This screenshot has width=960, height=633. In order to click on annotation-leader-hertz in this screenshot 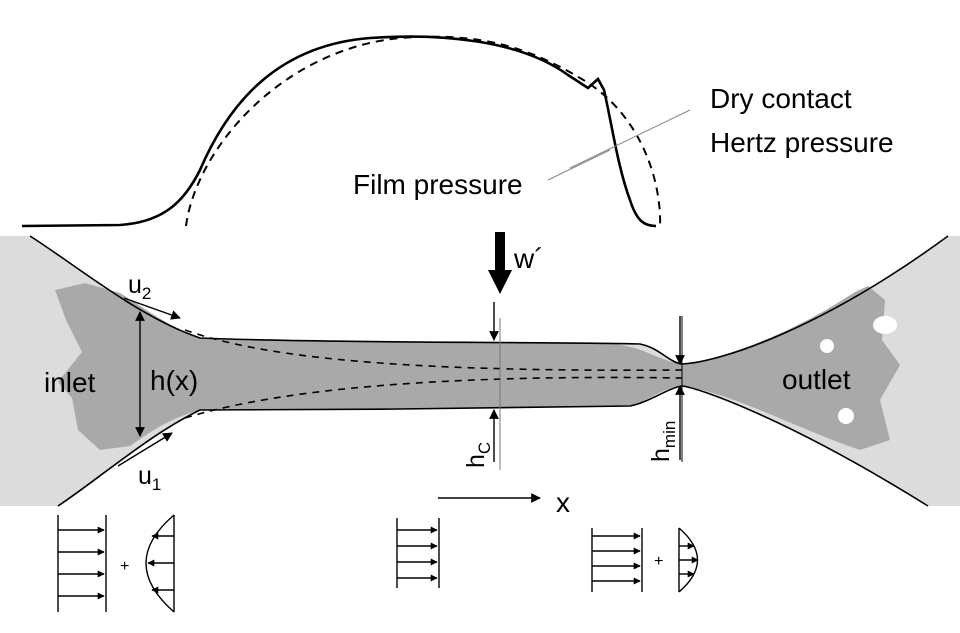, I will do `click(630, 139)`.